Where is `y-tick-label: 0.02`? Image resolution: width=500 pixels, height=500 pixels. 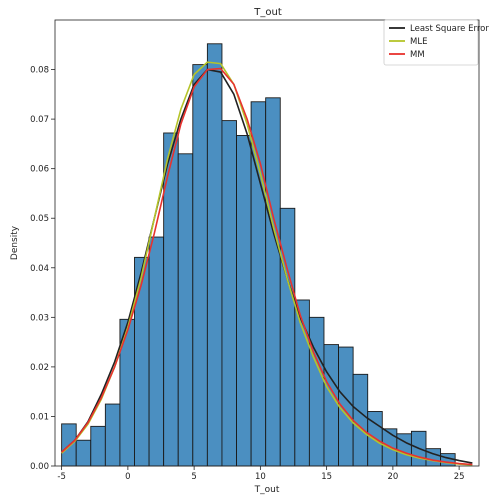 y-tick-label: 0.02 is located at coordinates (39, 368).